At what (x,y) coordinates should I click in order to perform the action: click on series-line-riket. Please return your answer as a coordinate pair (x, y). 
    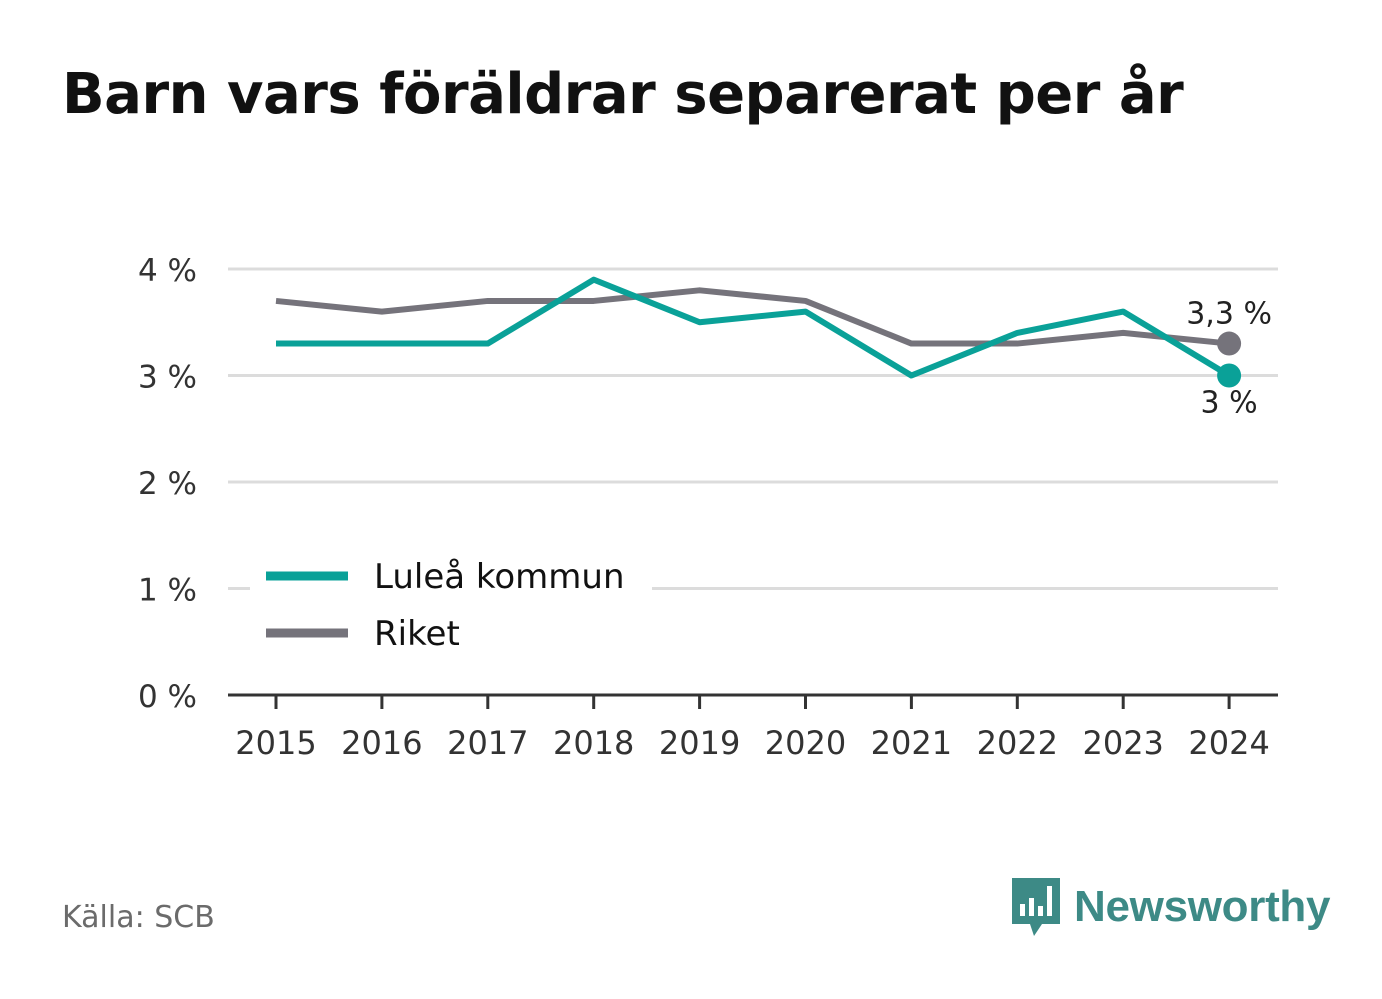
    Looking at the image, I should click on (752, 317).